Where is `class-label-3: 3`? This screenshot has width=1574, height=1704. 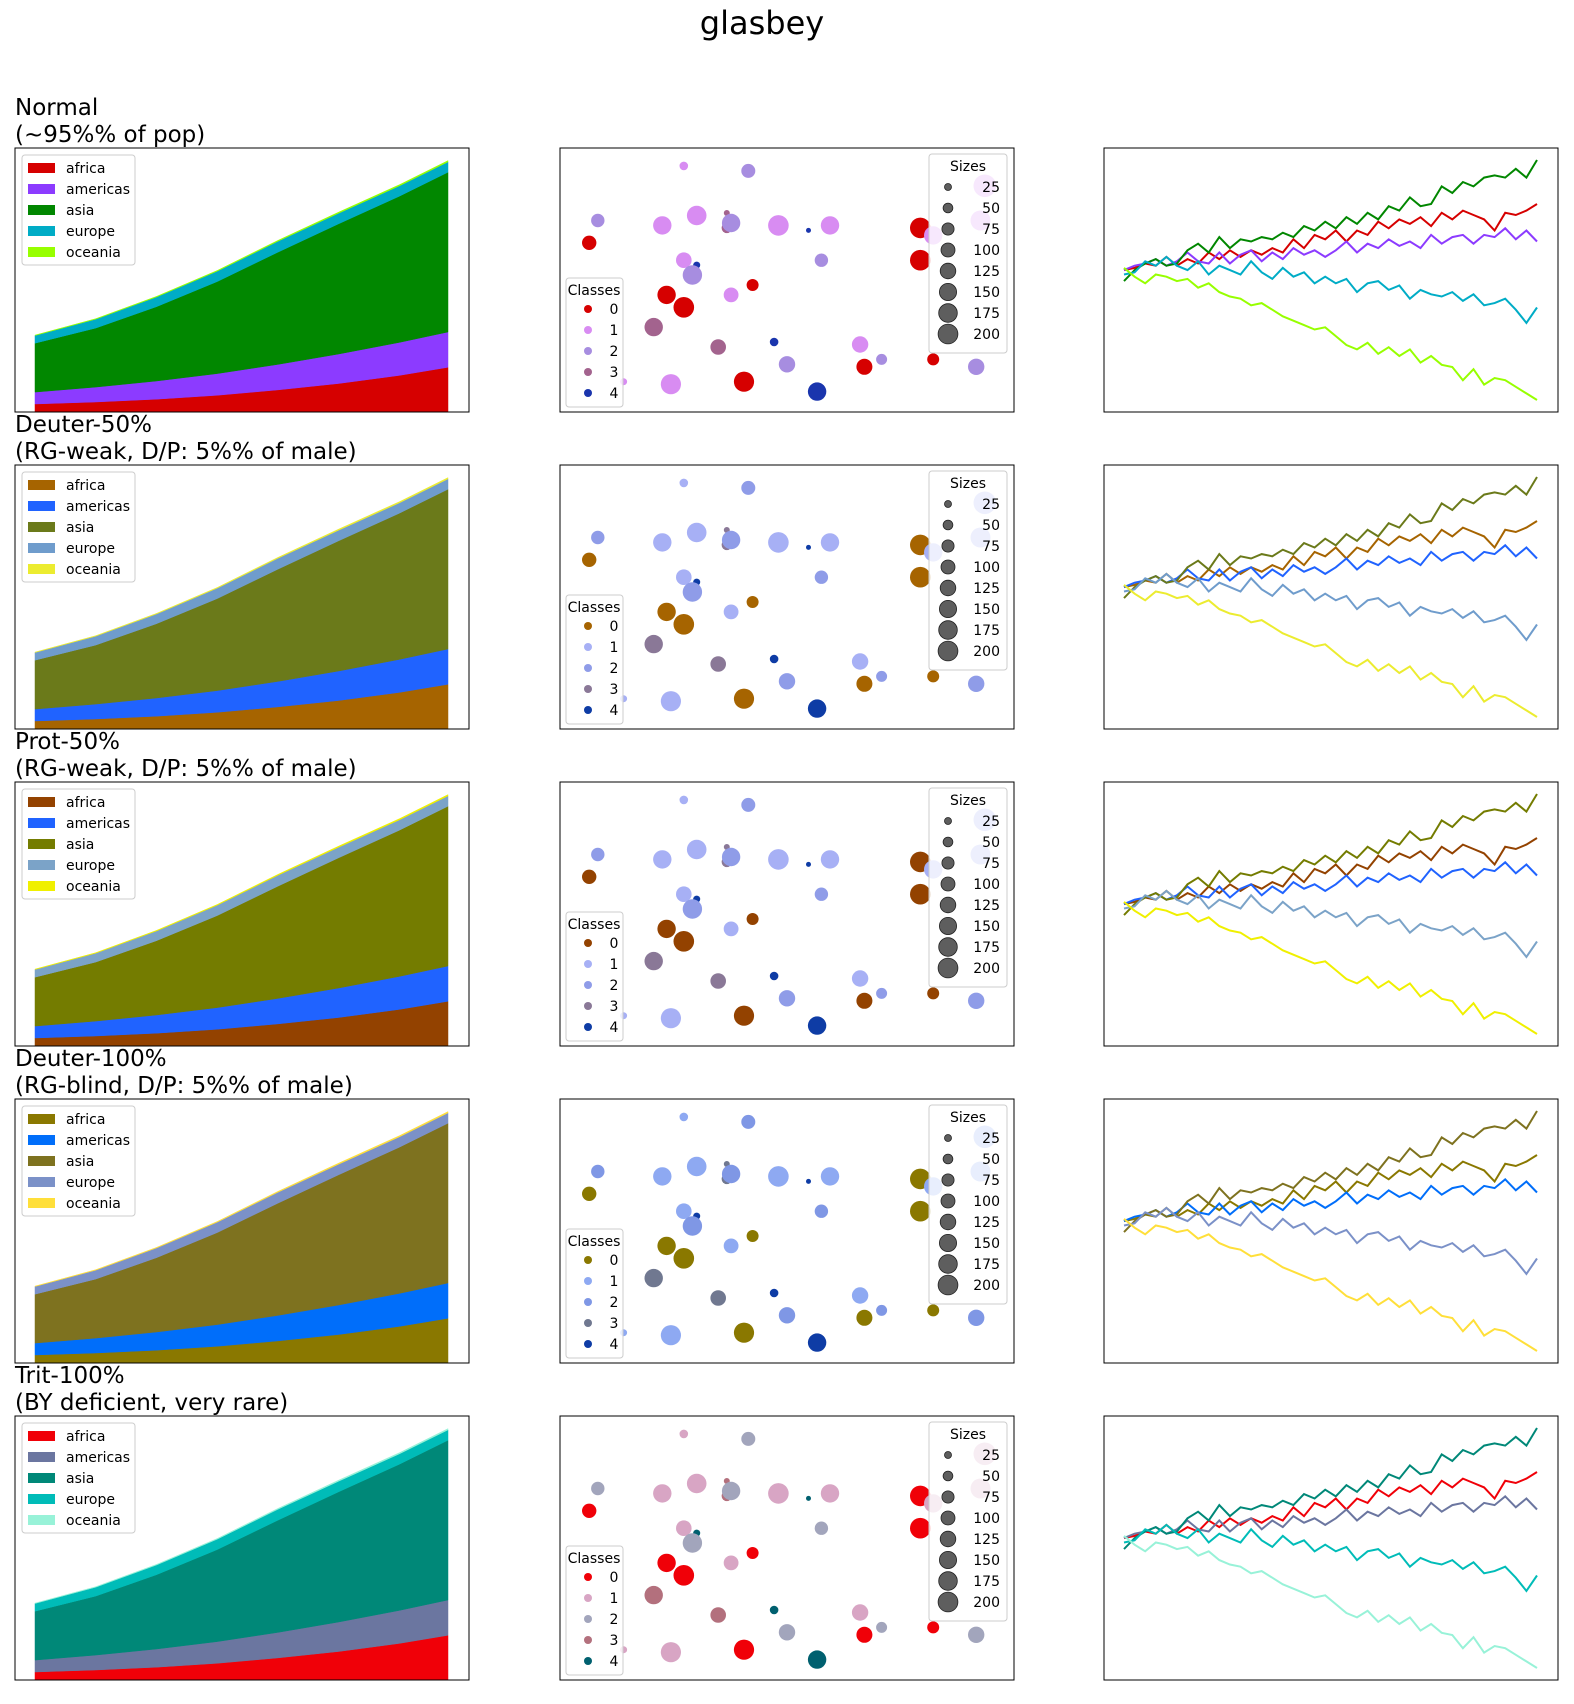
class-label-3: 3 is located at coordinates (614, 373).